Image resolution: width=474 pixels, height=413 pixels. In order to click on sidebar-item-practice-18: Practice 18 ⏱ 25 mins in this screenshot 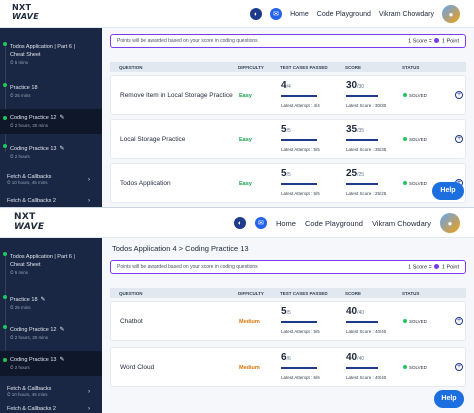, I will do `click(51, 91)`.